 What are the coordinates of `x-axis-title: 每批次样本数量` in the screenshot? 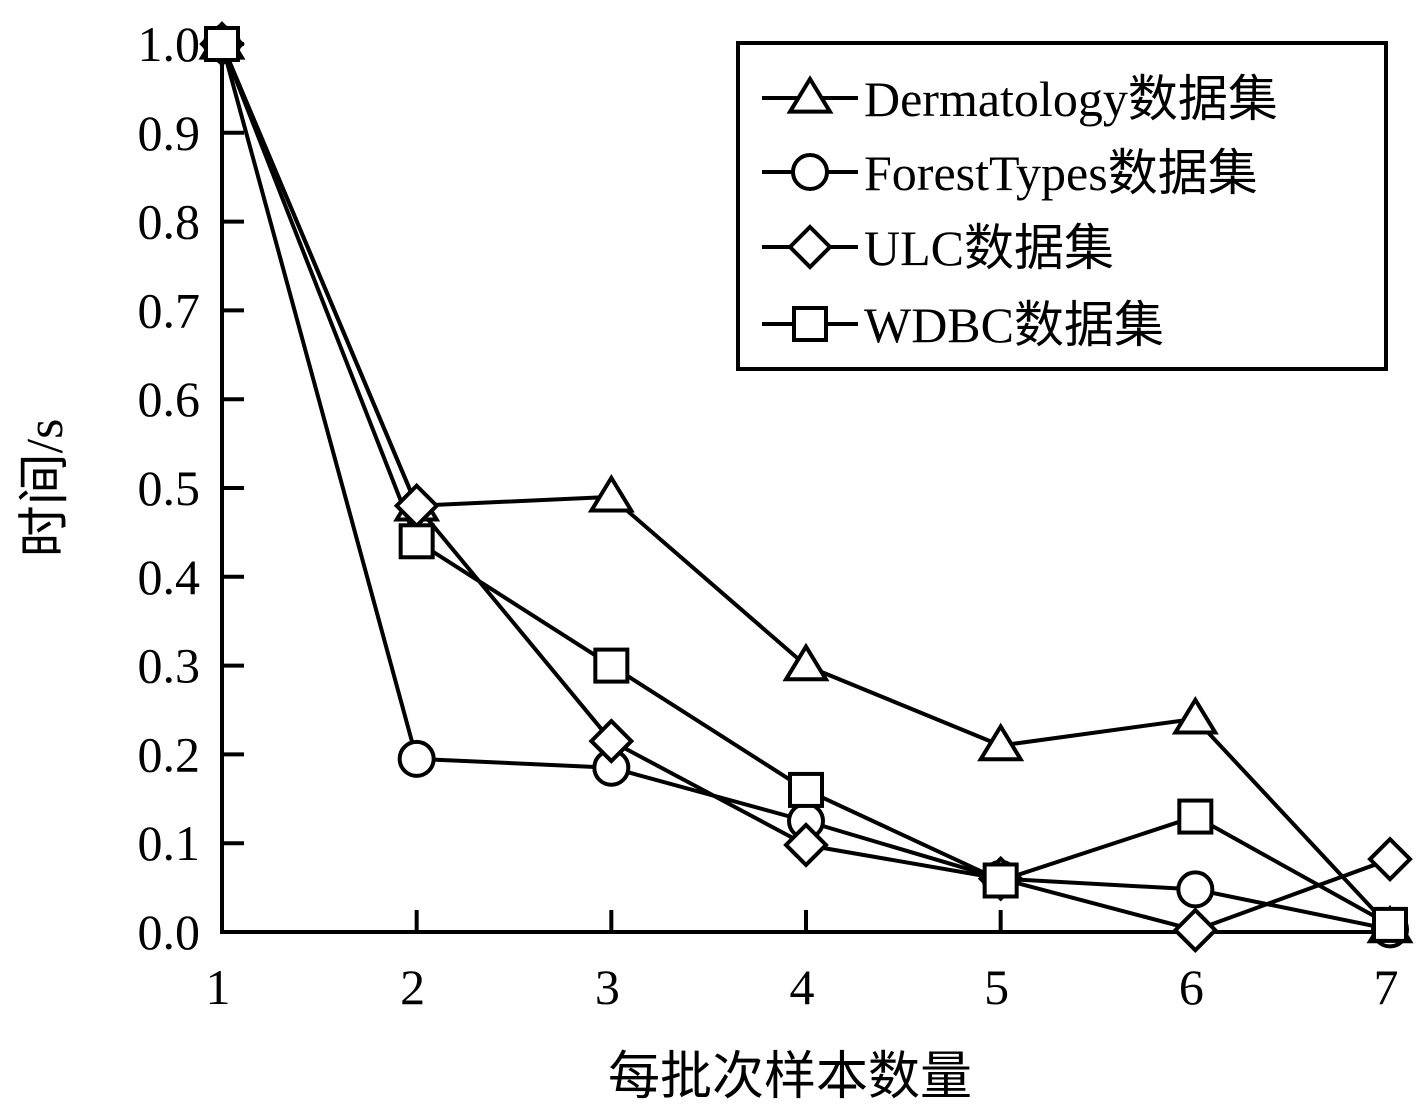 It's located at (790, 1077).